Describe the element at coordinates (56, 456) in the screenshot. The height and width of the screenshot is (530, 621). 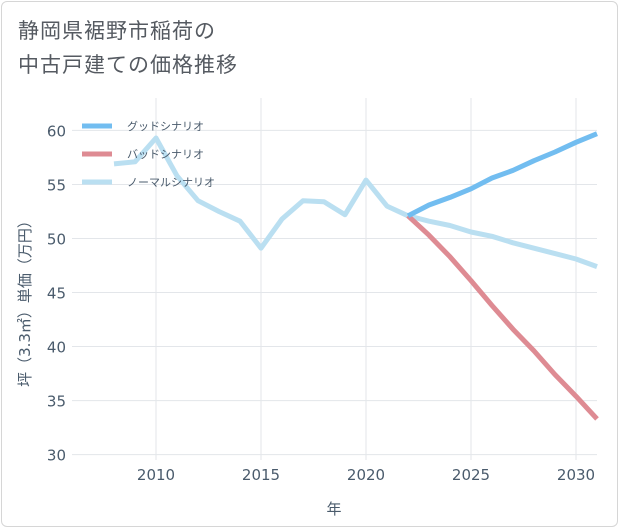
I see `y-tick-label: 30` at that location.